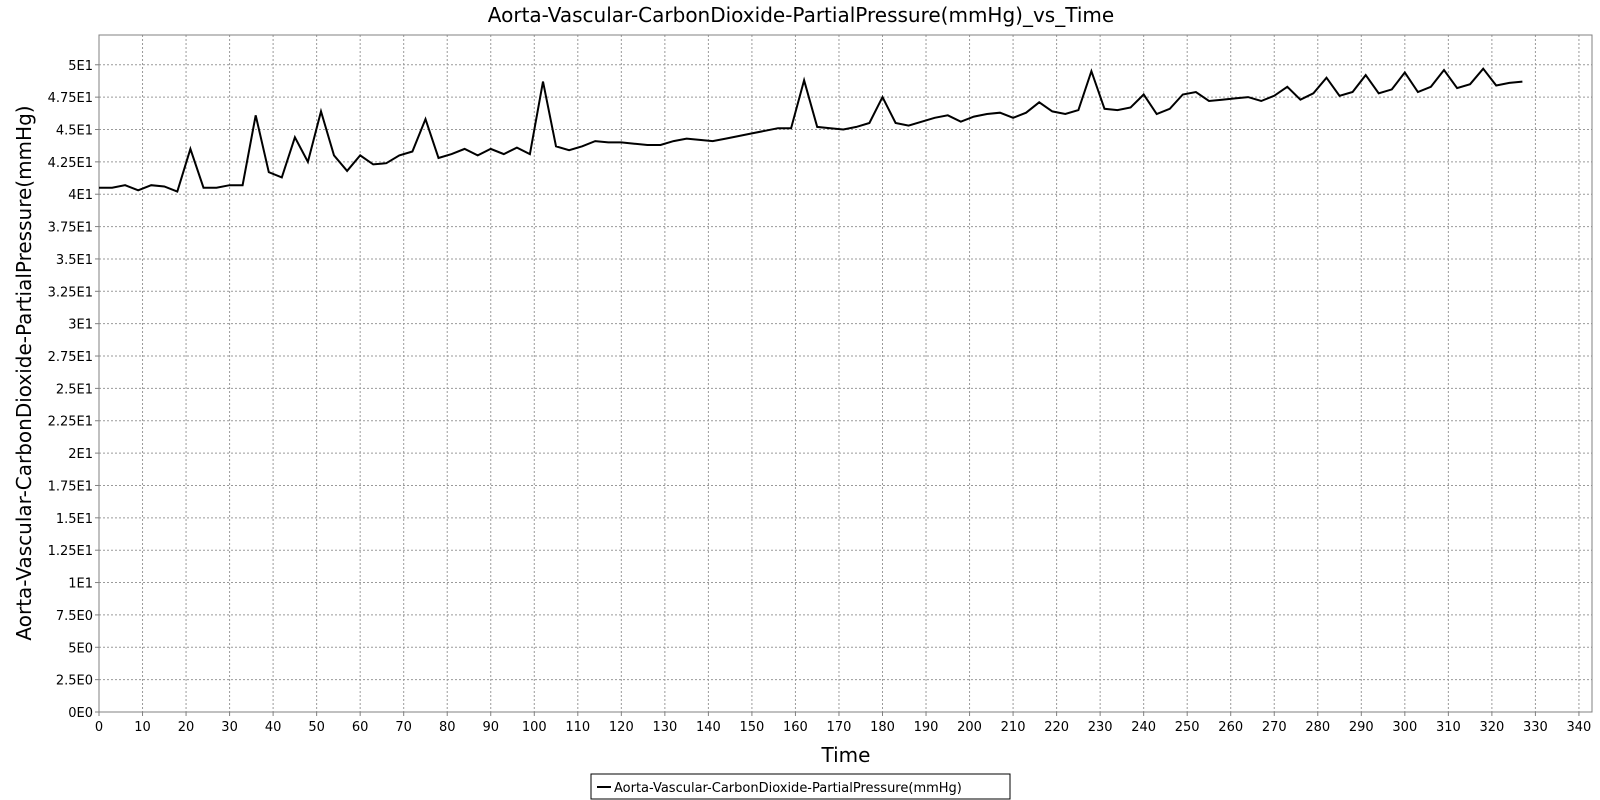 This screenshot has width=1600, height=800. Describe the element at coordinates (70, 98) in the screenshot. I see `y-tick-label: 4.75E1` at that location.